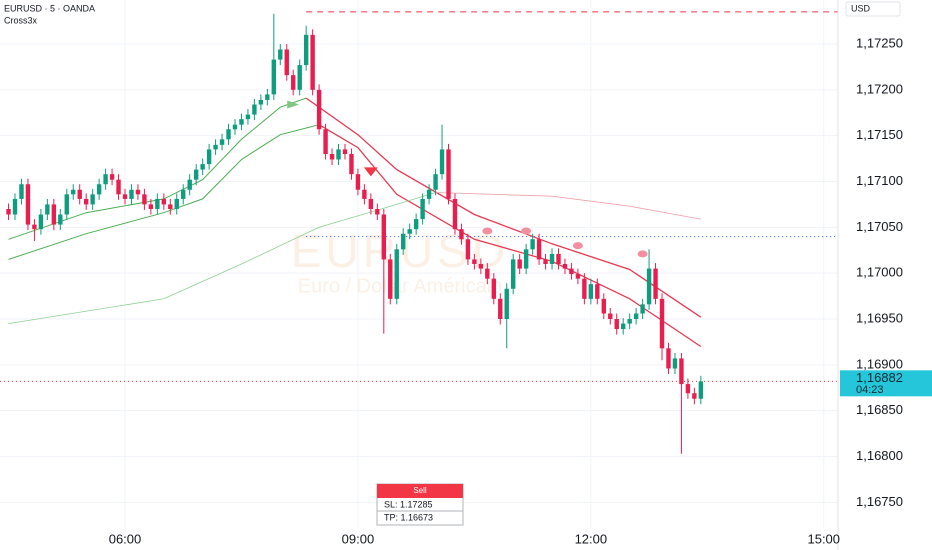 Image resolution: width=932 pixels, height=550 pixels. I want to click on y-tick-label: 1,16900, so click(879, 363).